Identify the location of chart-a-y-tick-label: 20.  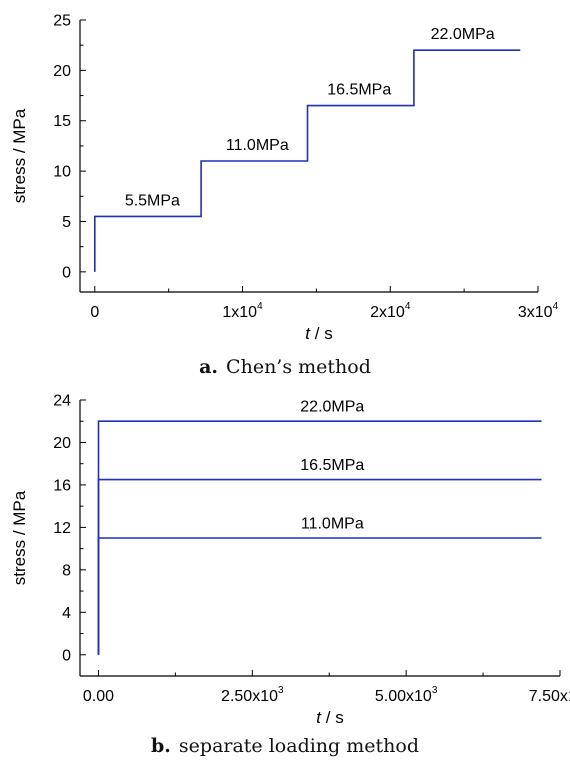
(62, 71).